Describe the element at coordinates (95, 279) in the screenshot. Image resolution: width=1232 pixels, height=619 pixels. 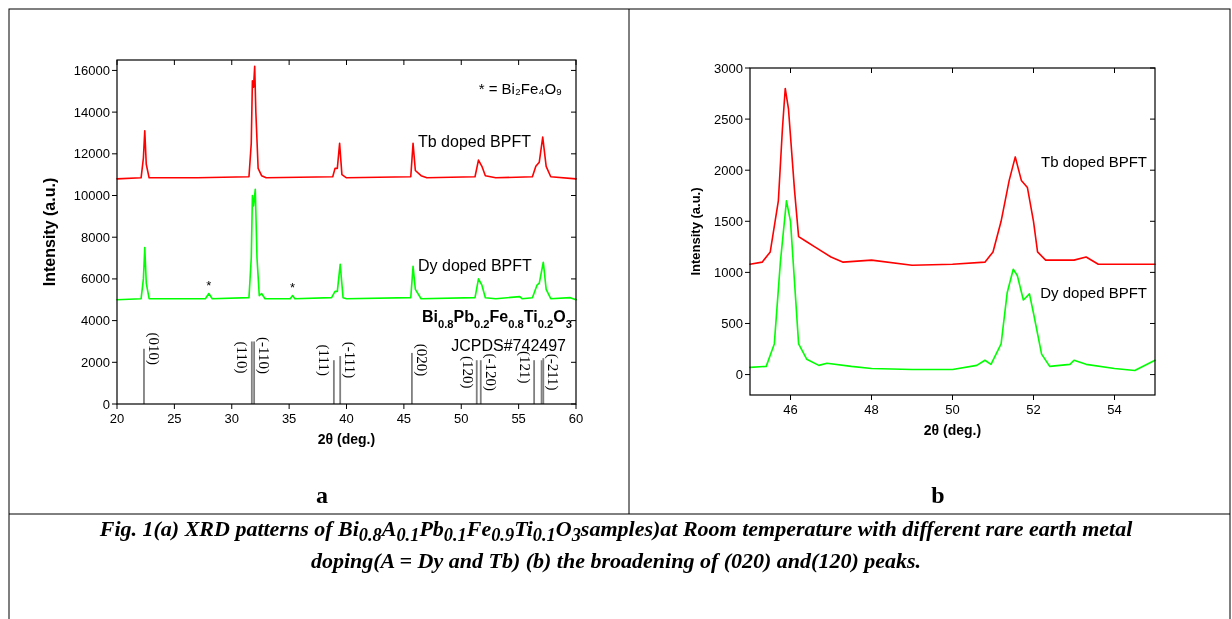
I see `y-tick-label: 6000` at that location.